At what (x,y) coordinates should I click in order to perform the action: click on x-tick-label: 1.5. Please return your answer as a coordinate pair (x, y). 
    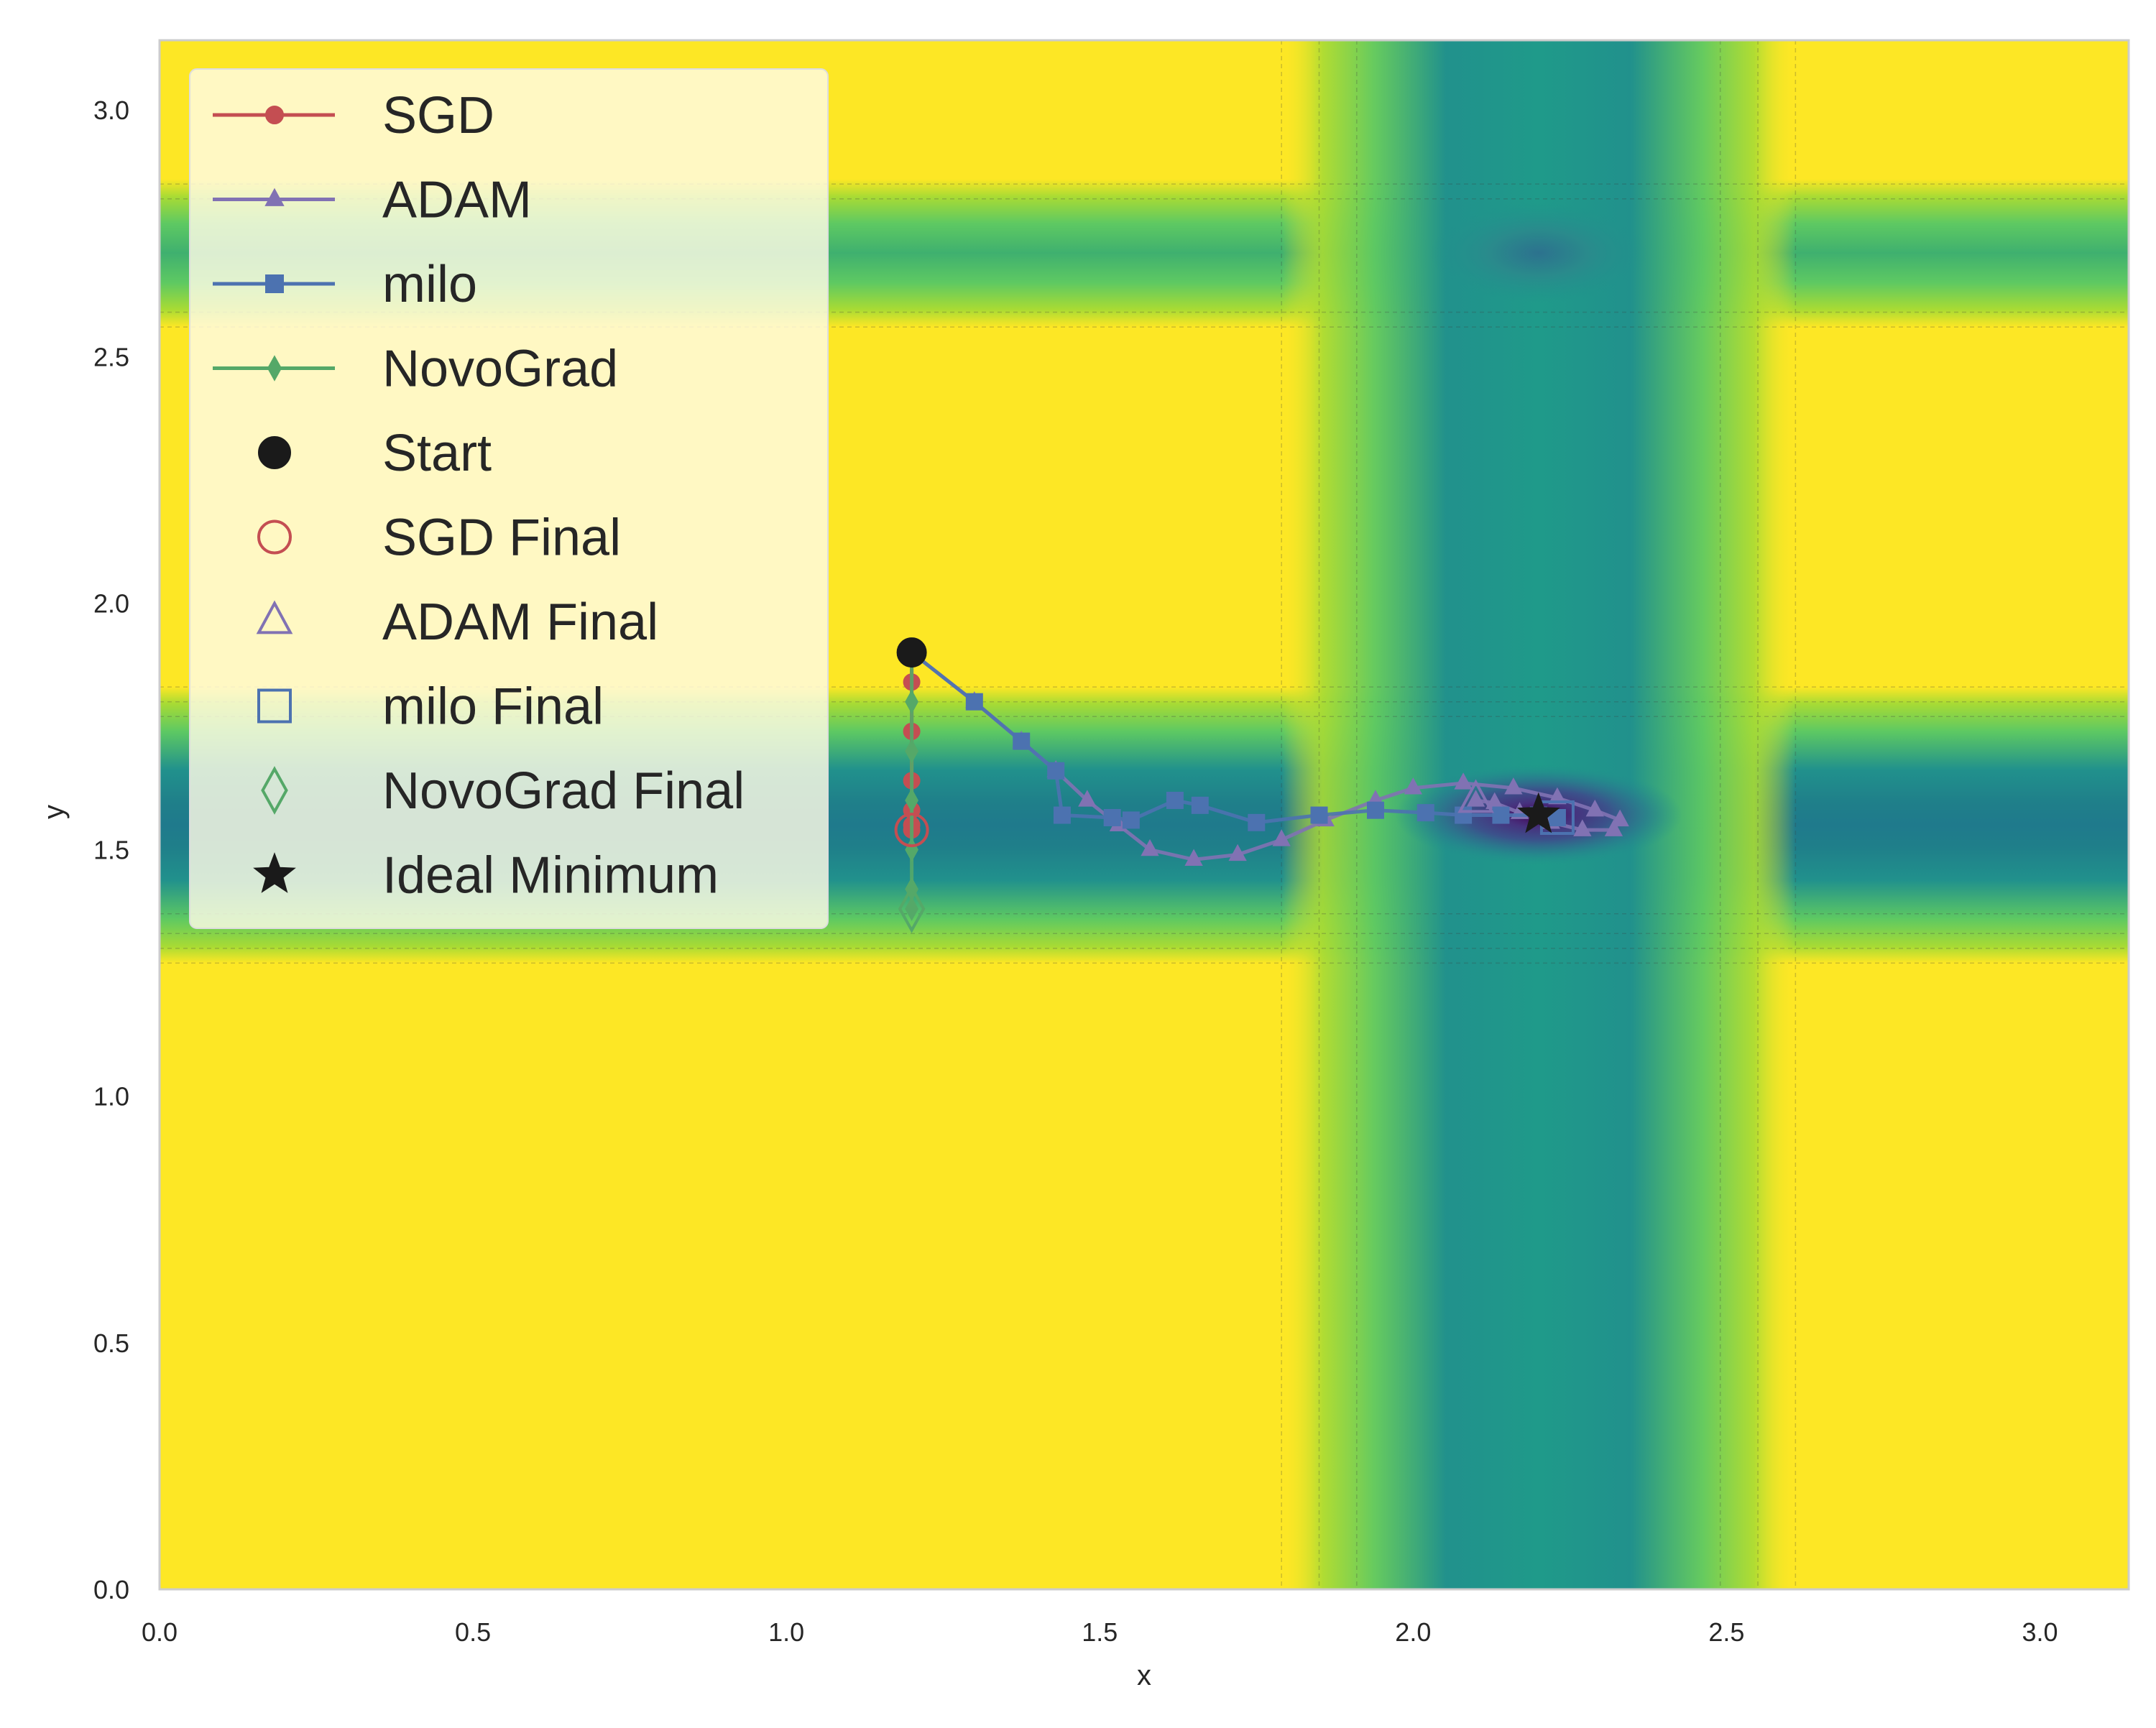
    Looking at the image, I should click on (1100, 1632).